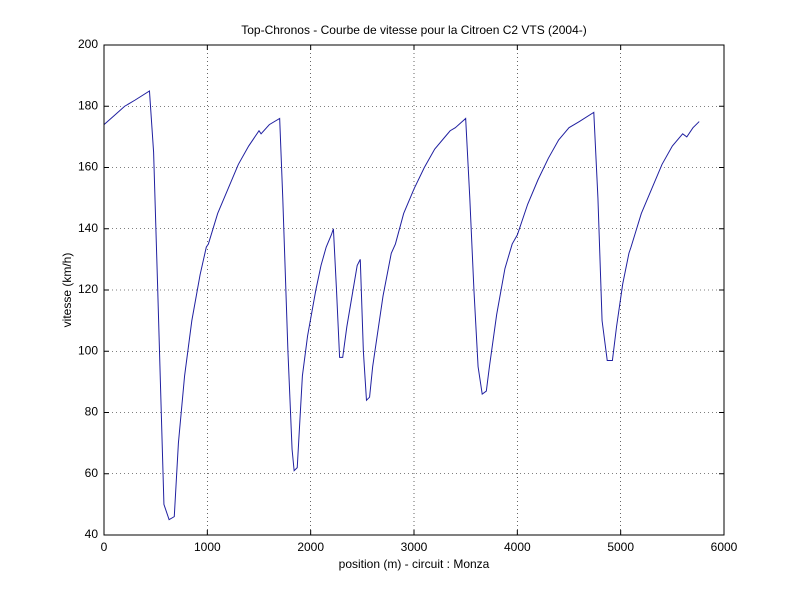  Describe the element at coordinates (88, 44) in the screenshot. I see `y-tick-label: 200` at that location.